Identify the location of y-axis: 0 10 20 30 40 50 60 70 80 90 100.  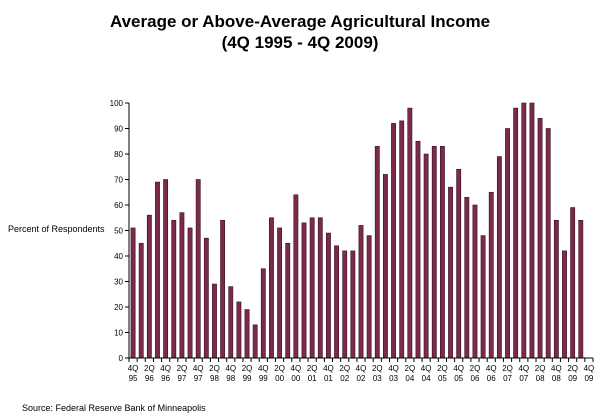
(120, 231).